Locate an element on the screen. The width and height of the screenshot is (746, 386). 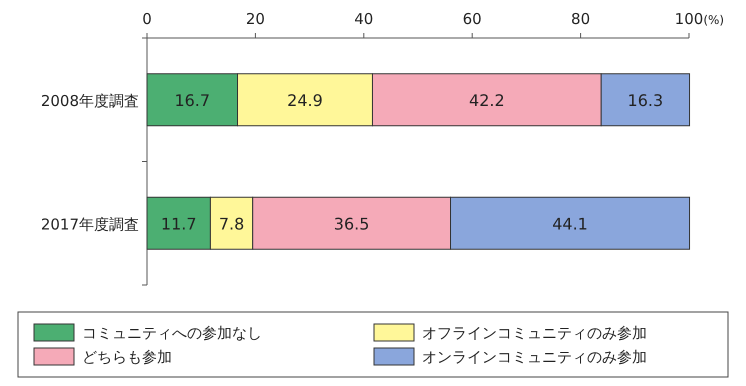
data-label: 7.8 is located at coordinates (231, 224).